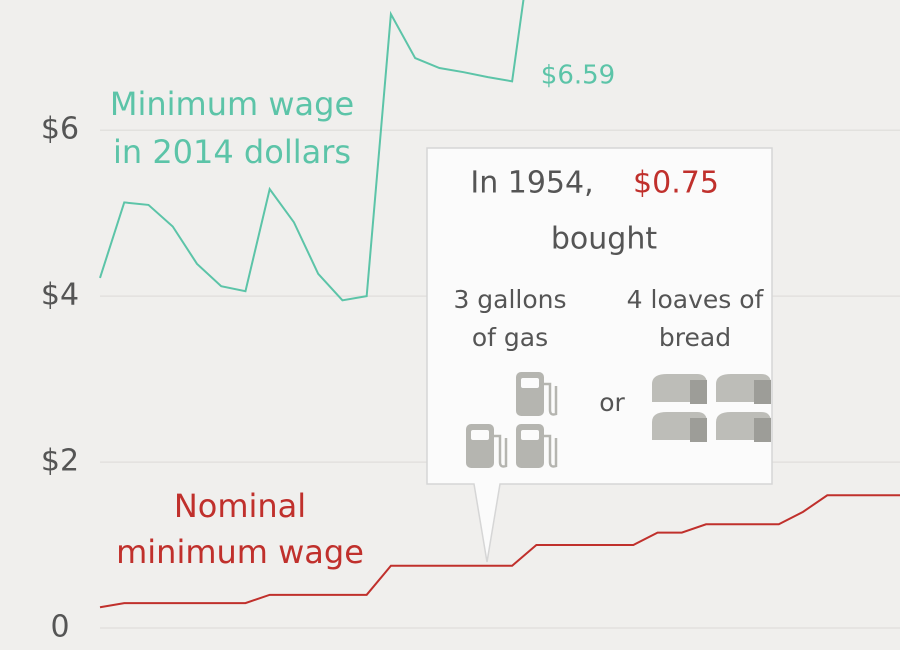 The height and width of the screenshot is (650, 900). Describe the element at coordinates (612, 402) in the screenshot. I see `callout-or: or` at that location.